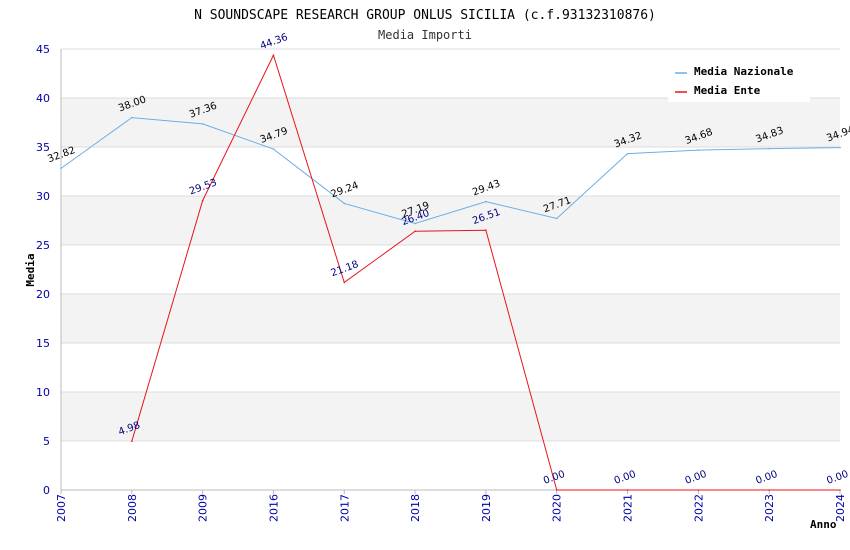 This screenshot has height=550, width=850. I want to click on y-tick-label: 20, so click(43, 294).